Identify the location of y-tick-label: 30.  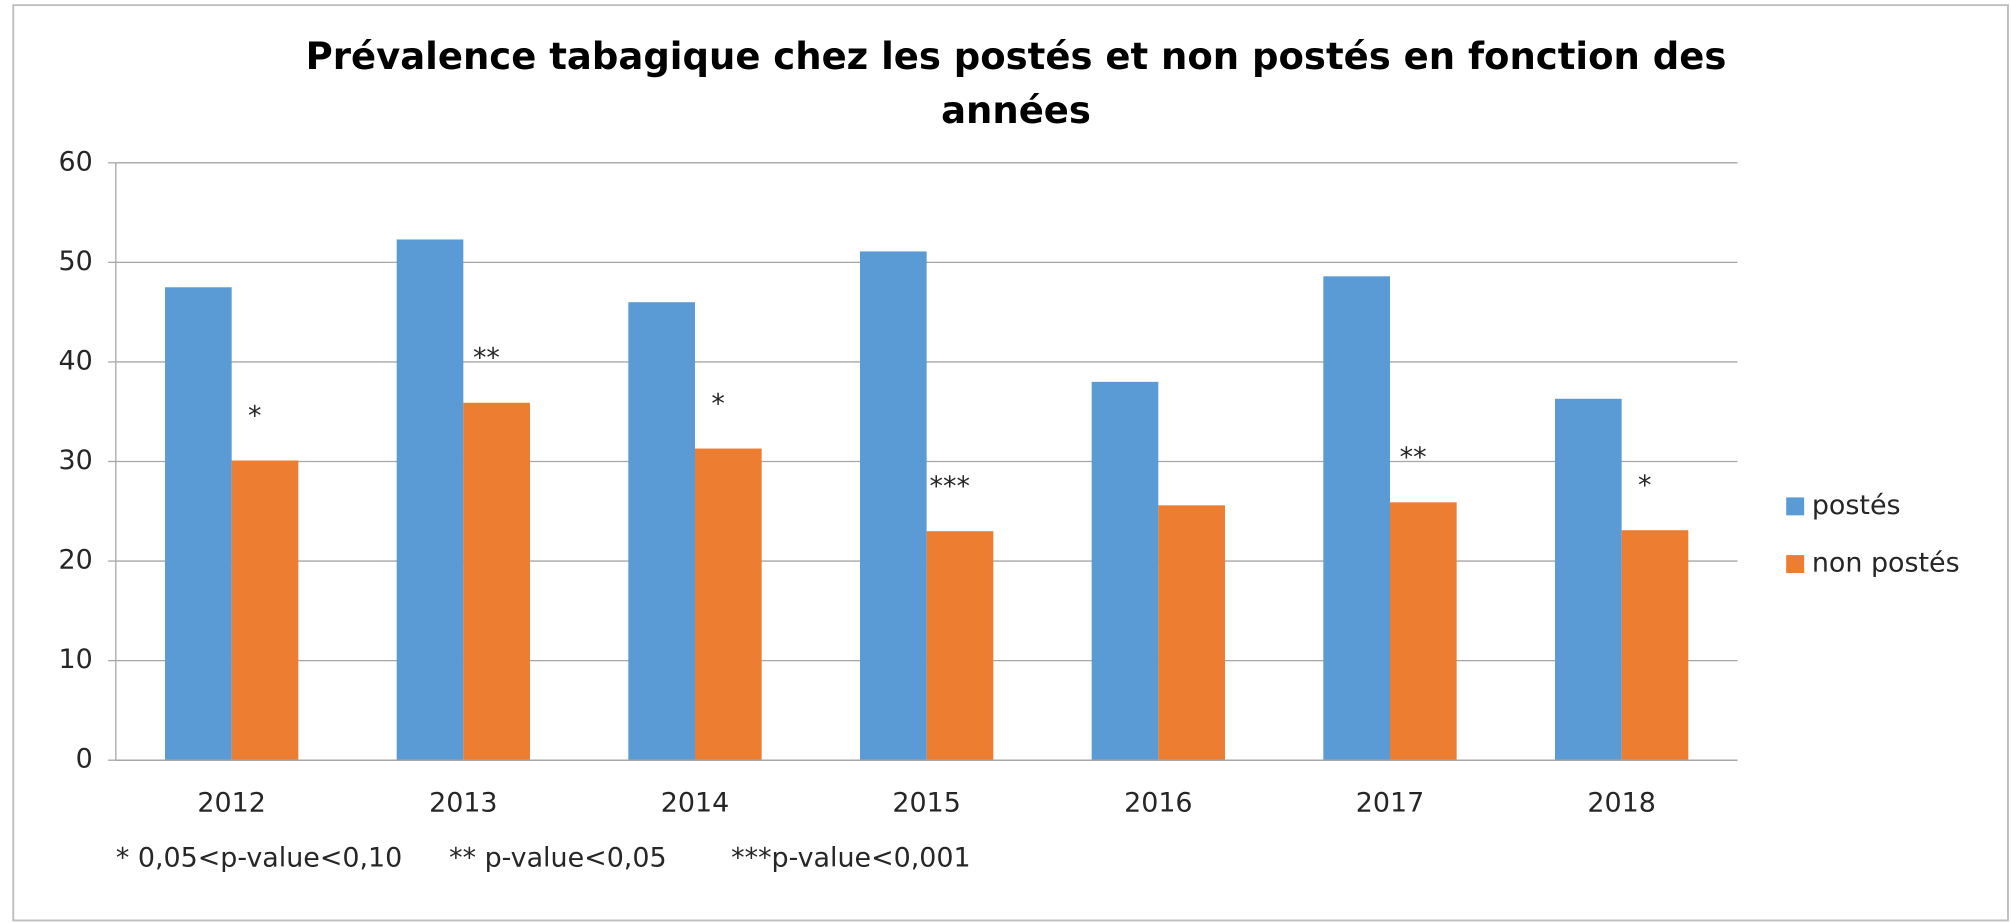
(76, 460).